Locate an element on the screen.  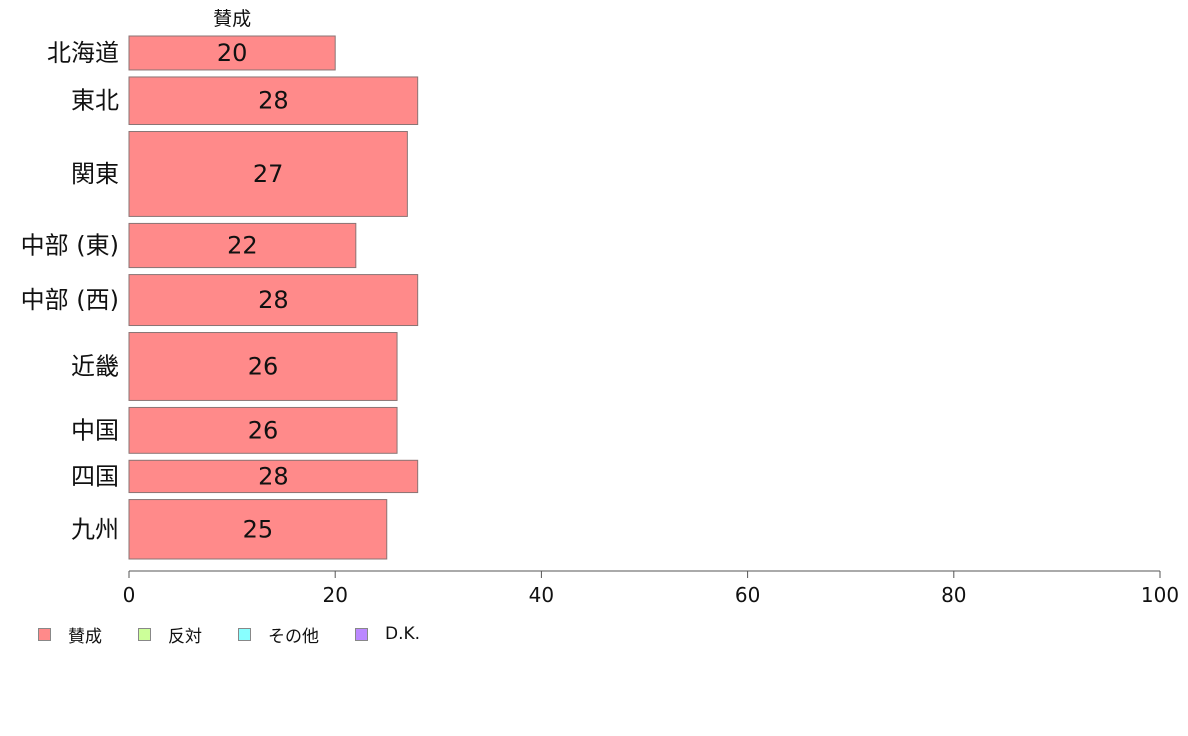
category-label: 関東 is located at coordinates (95, 174).